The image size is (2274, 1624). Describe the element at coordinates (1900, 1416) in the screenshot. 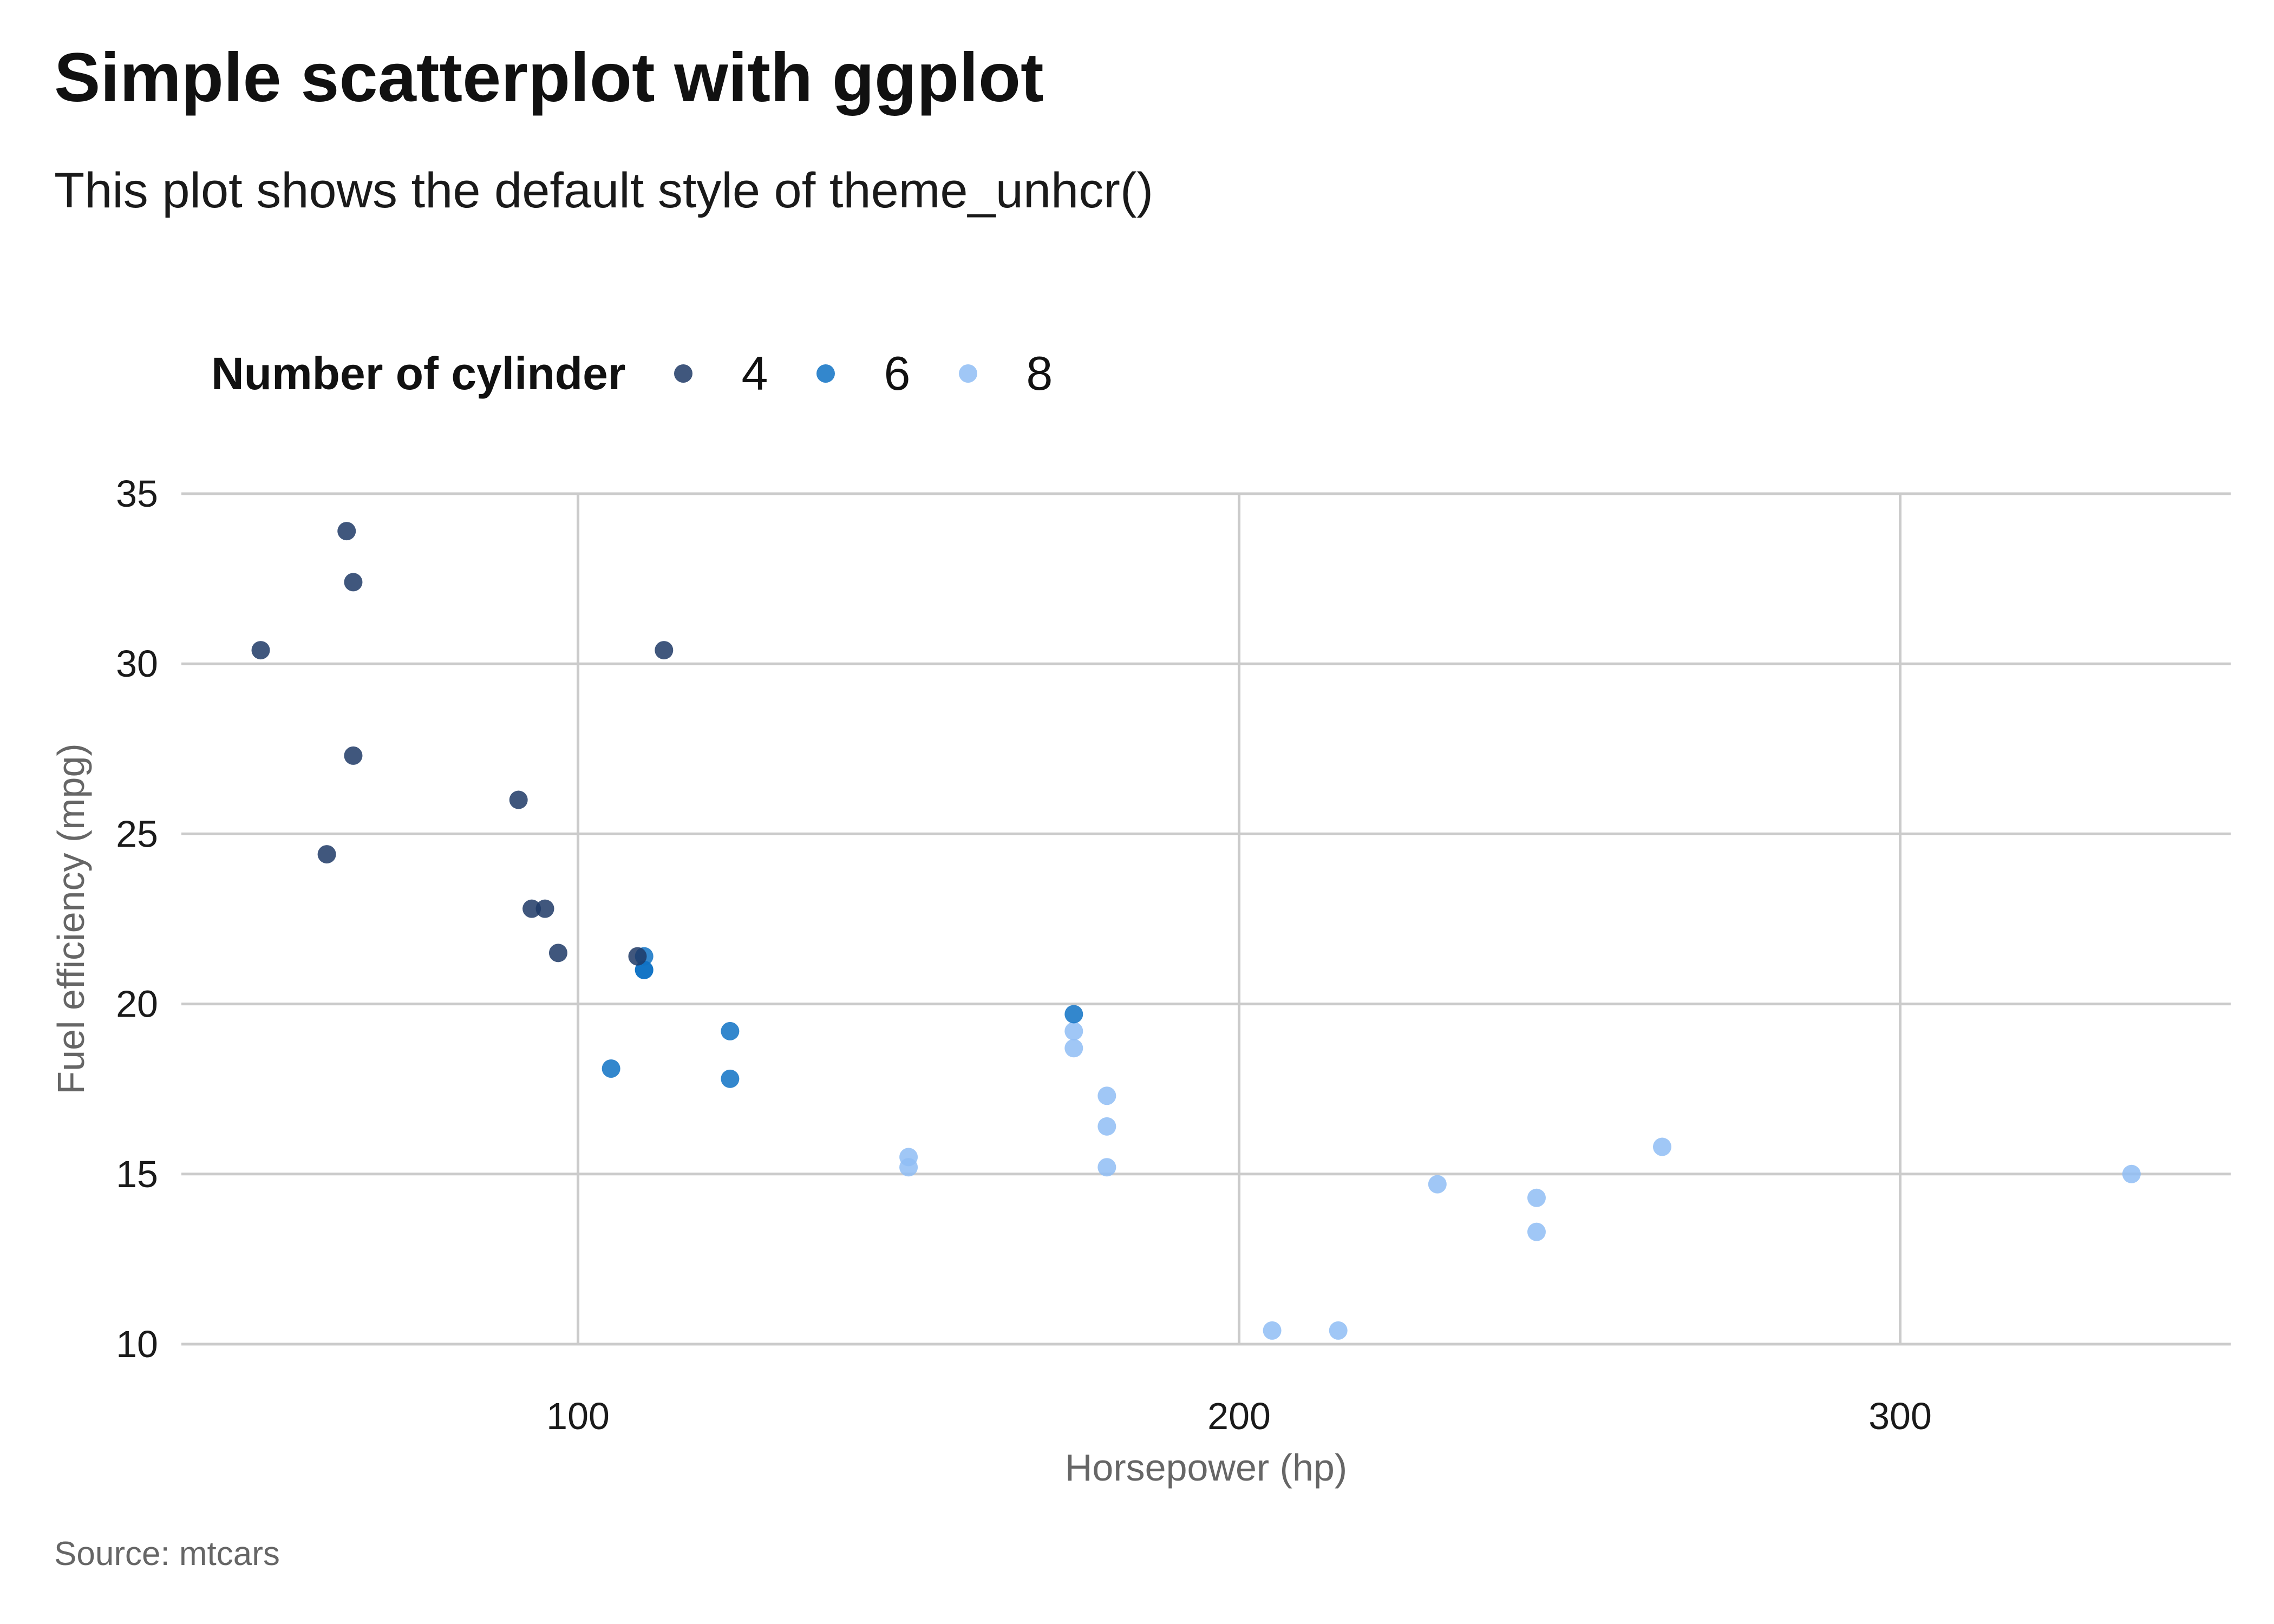

I see `x-tick-label: 300` at that location.